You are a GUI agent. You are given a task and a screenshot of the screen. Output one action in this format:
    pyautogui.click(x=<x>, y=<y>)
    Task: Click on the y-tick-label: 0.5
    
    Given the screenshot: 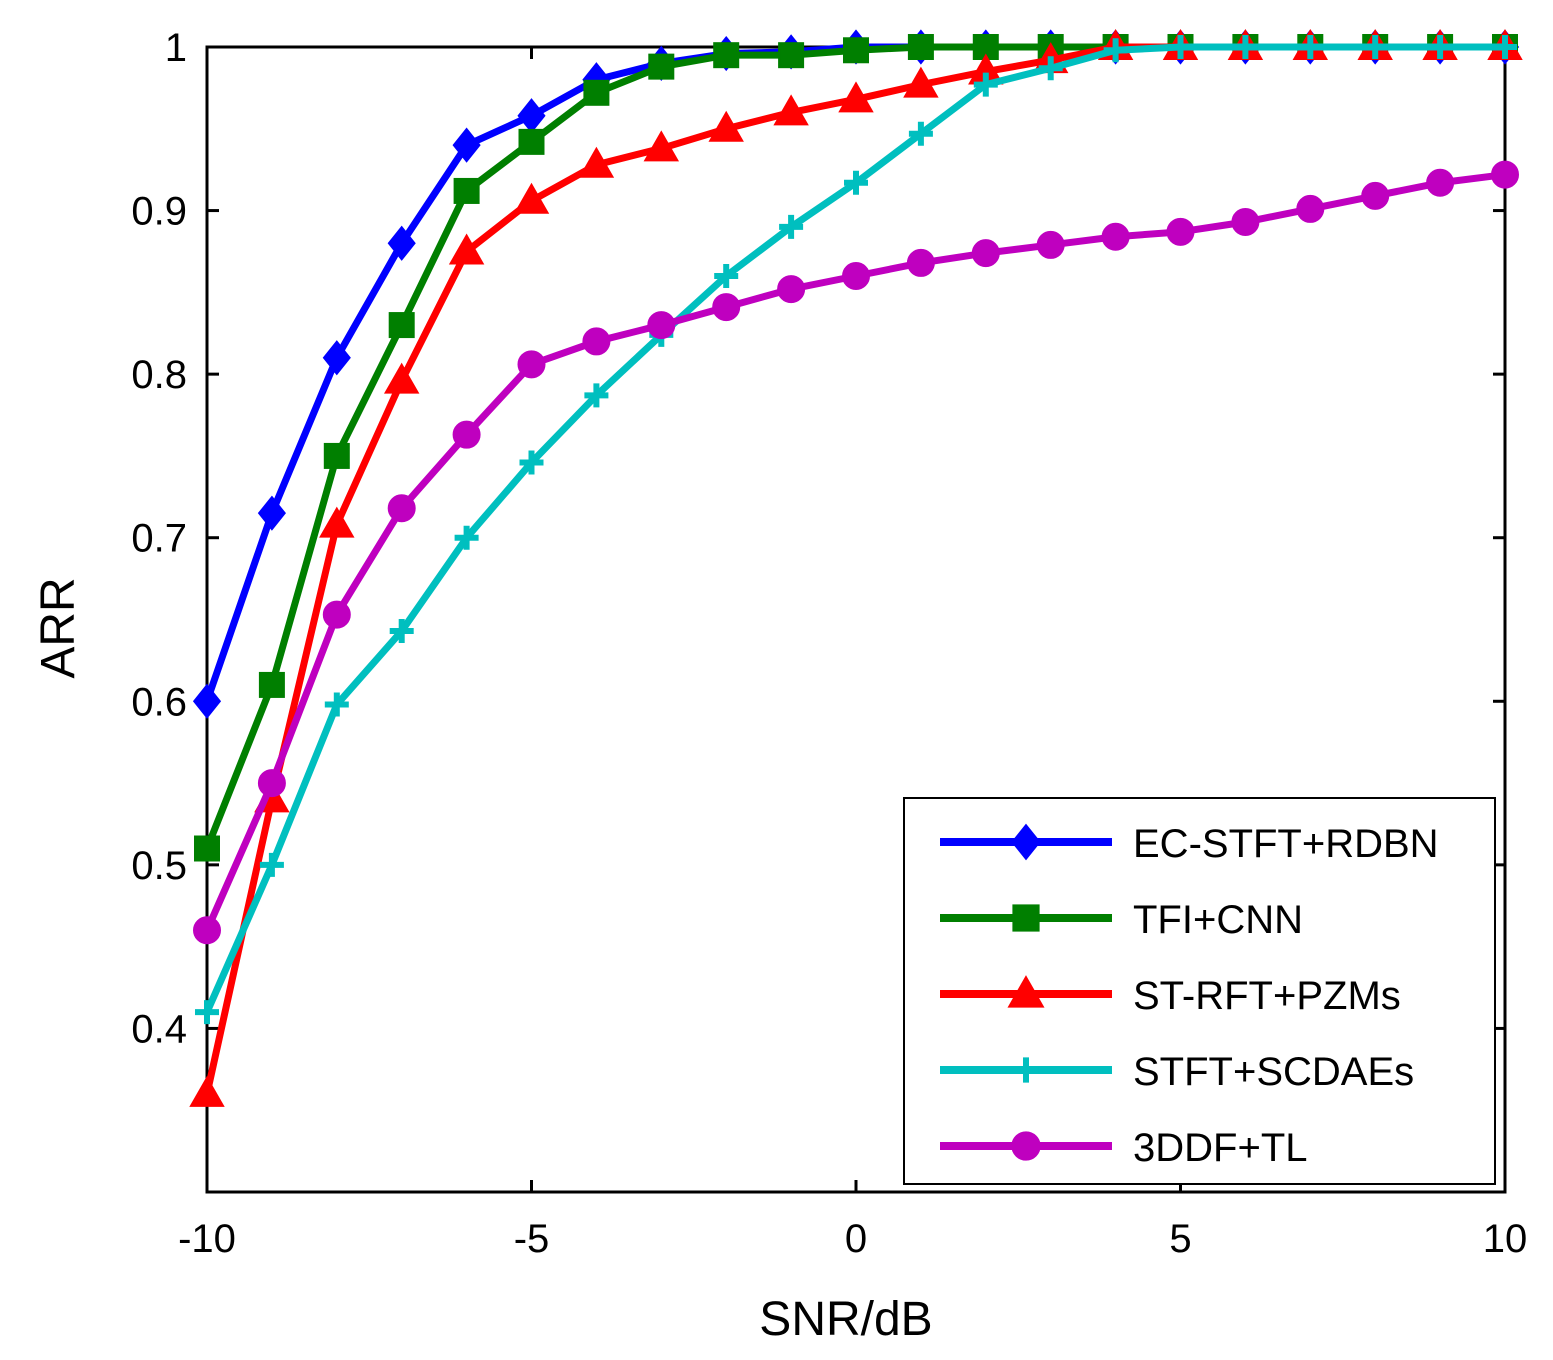 What is the action you would take?
    pyautogui.click(x=159, y=866)
    